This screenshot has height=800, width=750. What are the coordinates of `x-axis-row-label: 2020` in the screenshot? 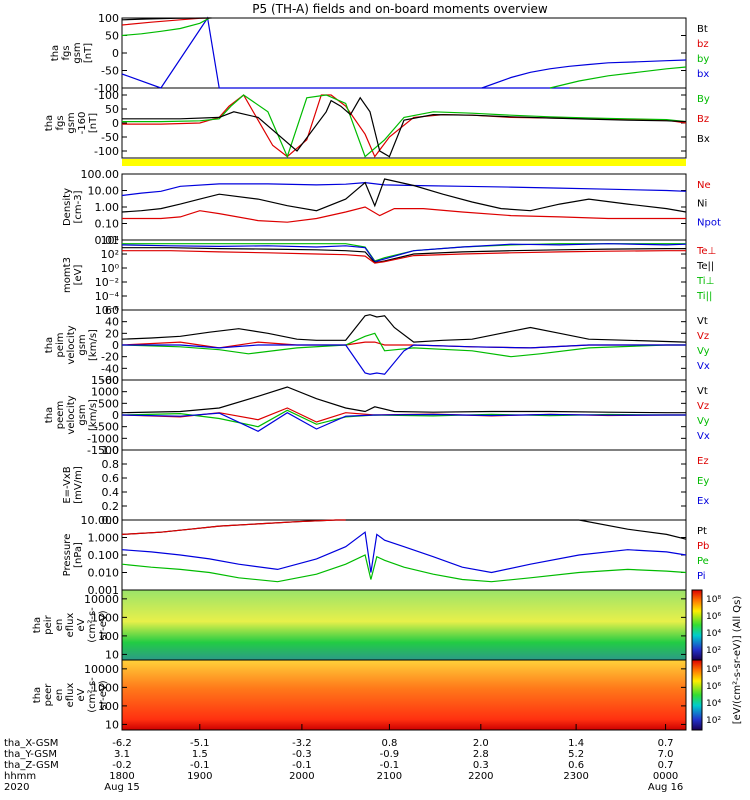 It's located at (16, 787).